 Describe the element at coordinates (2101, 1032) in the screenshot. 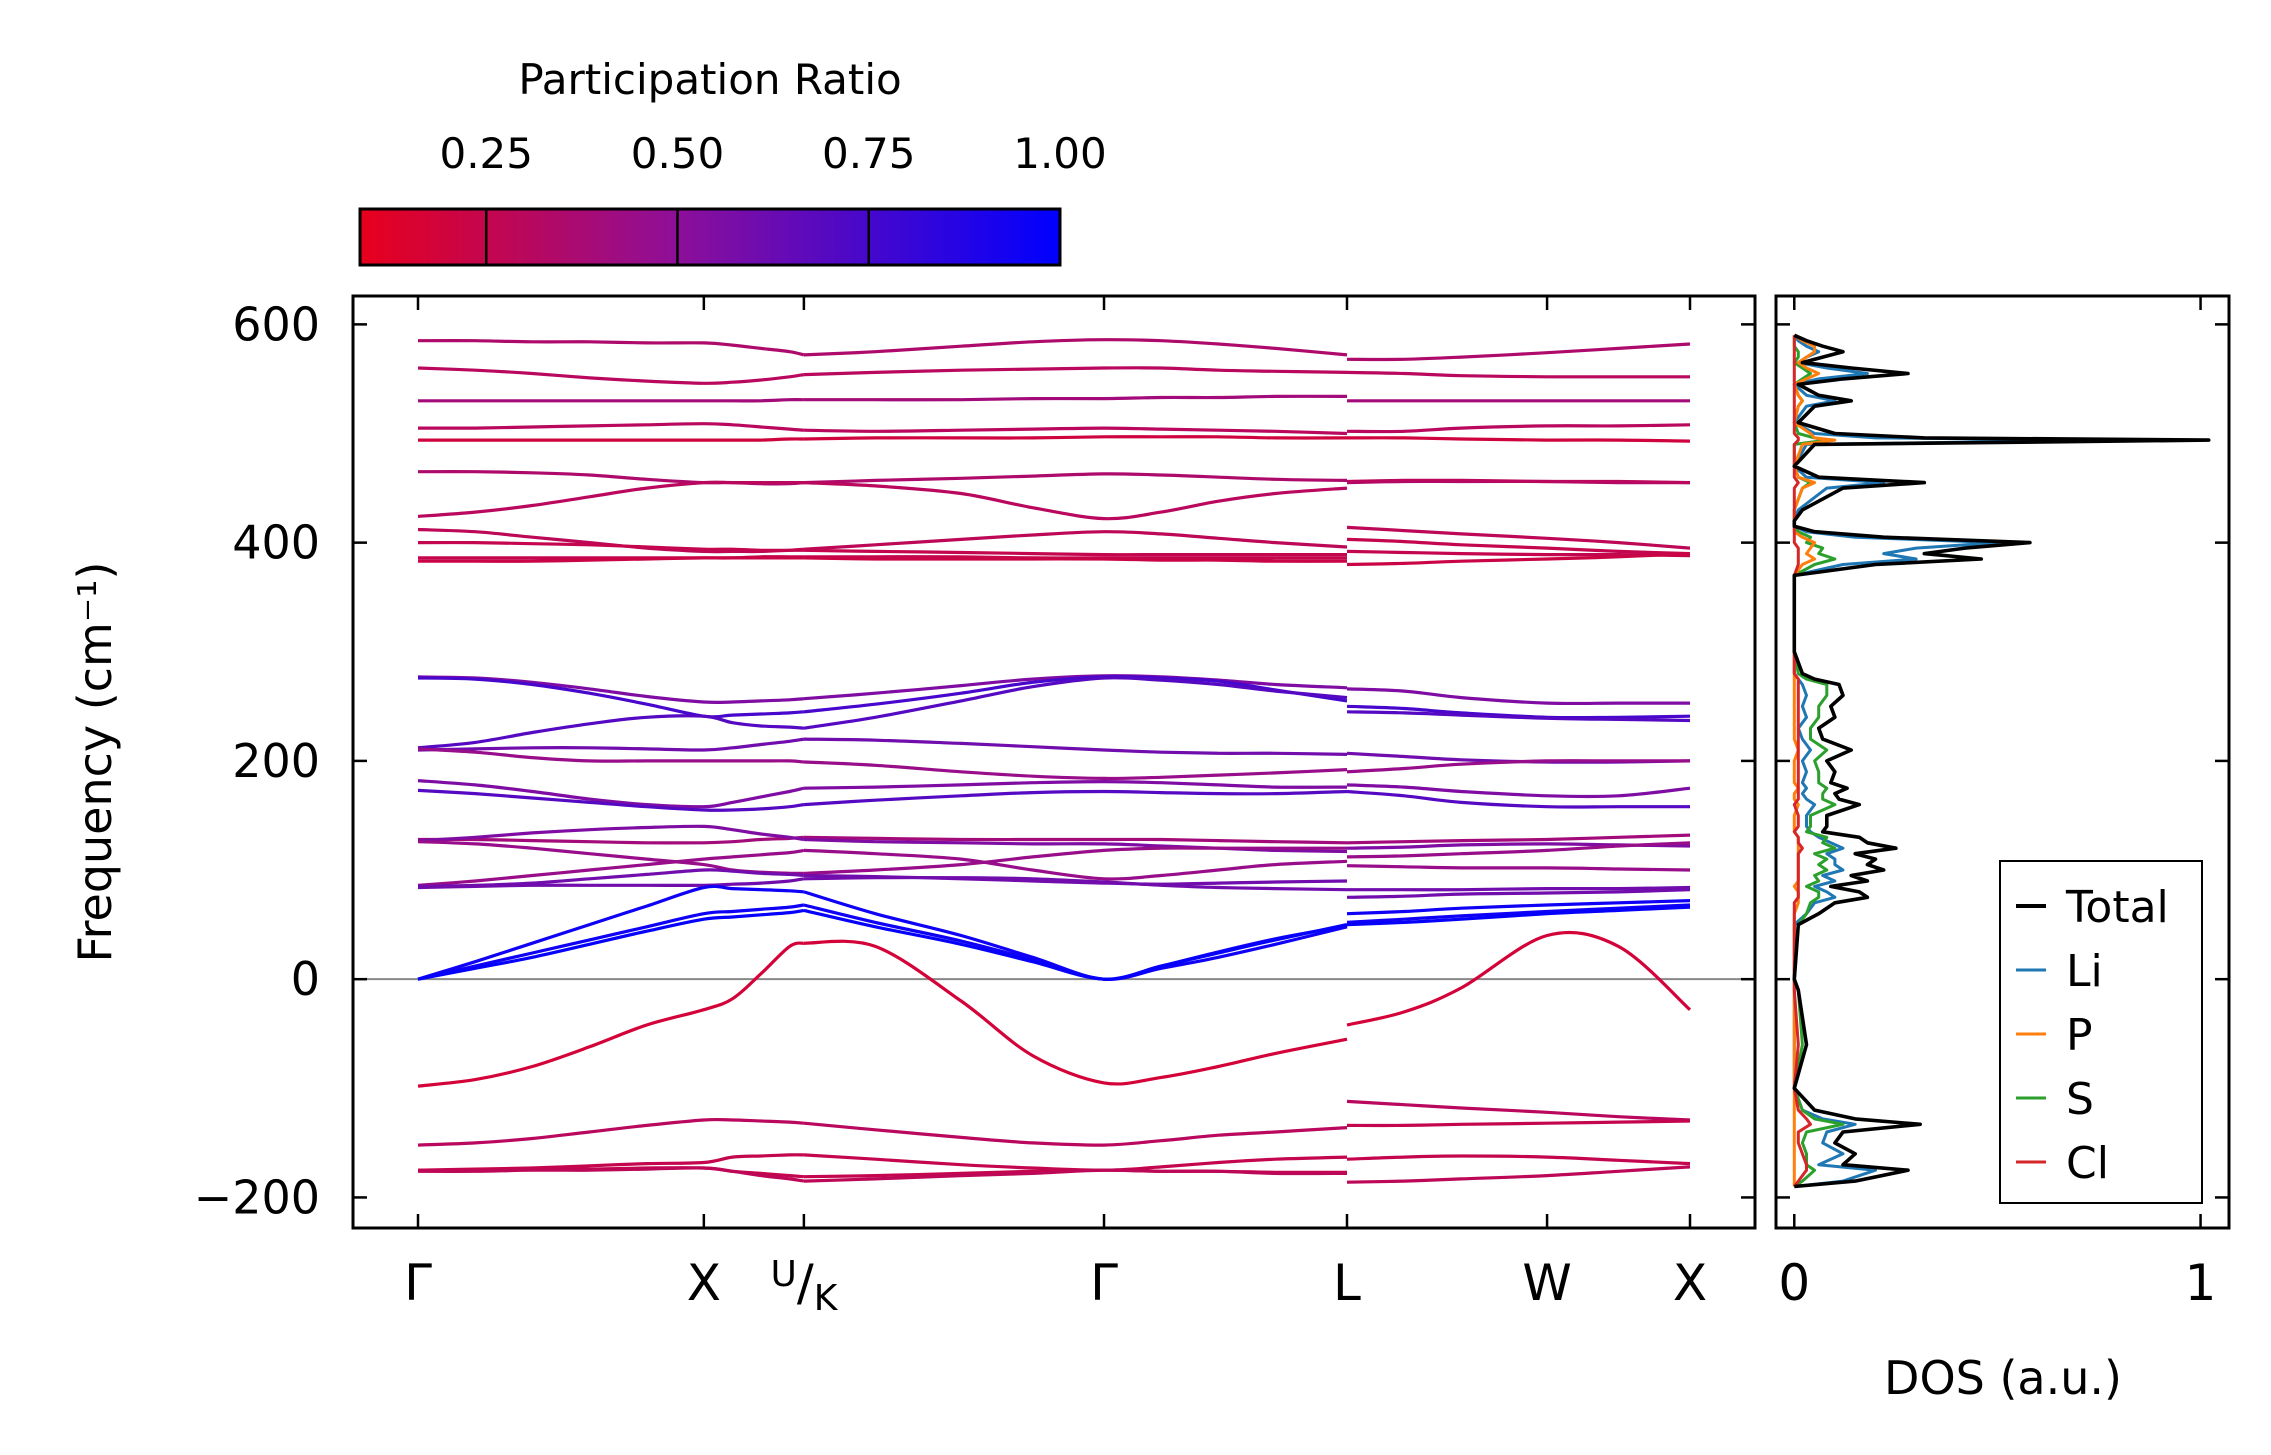

I see `dos-legend: Total Li PS Cl` at that location.